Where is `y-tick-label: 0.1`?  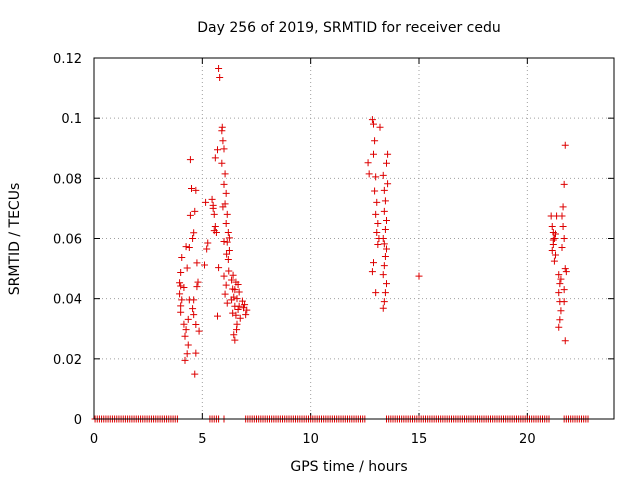
y-tick-label: 0.1 is located at coordinates (71, 119).